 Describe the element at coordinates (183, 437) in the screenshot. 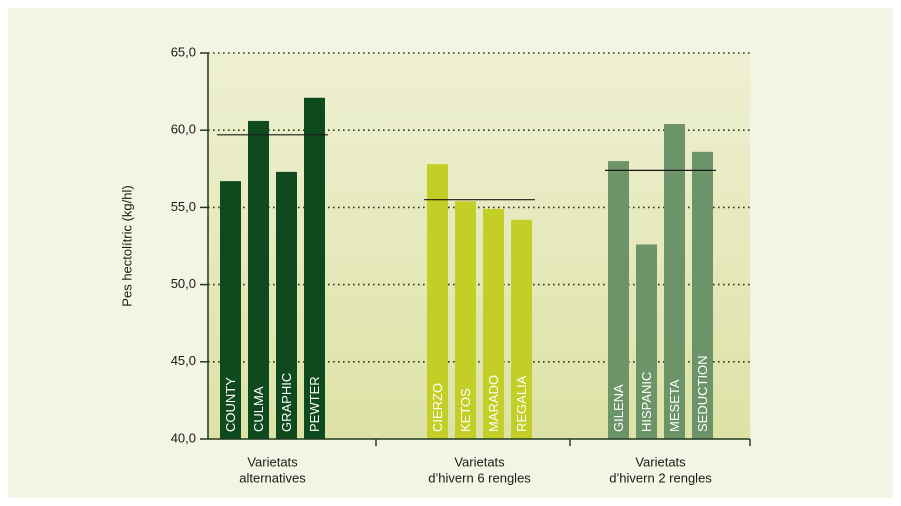

I see `y-tick-label: 40,0` at that location.